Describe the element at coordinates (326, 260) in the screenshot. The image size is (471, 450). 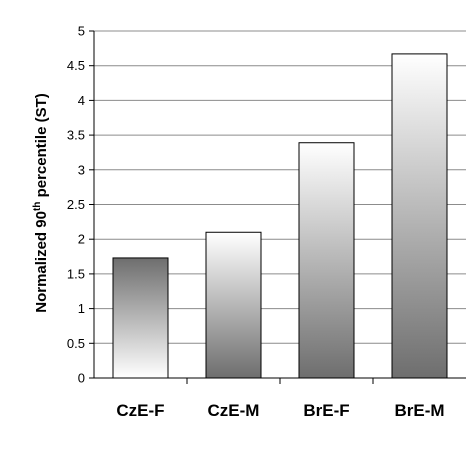
I see `bar-bre-f` at that location.